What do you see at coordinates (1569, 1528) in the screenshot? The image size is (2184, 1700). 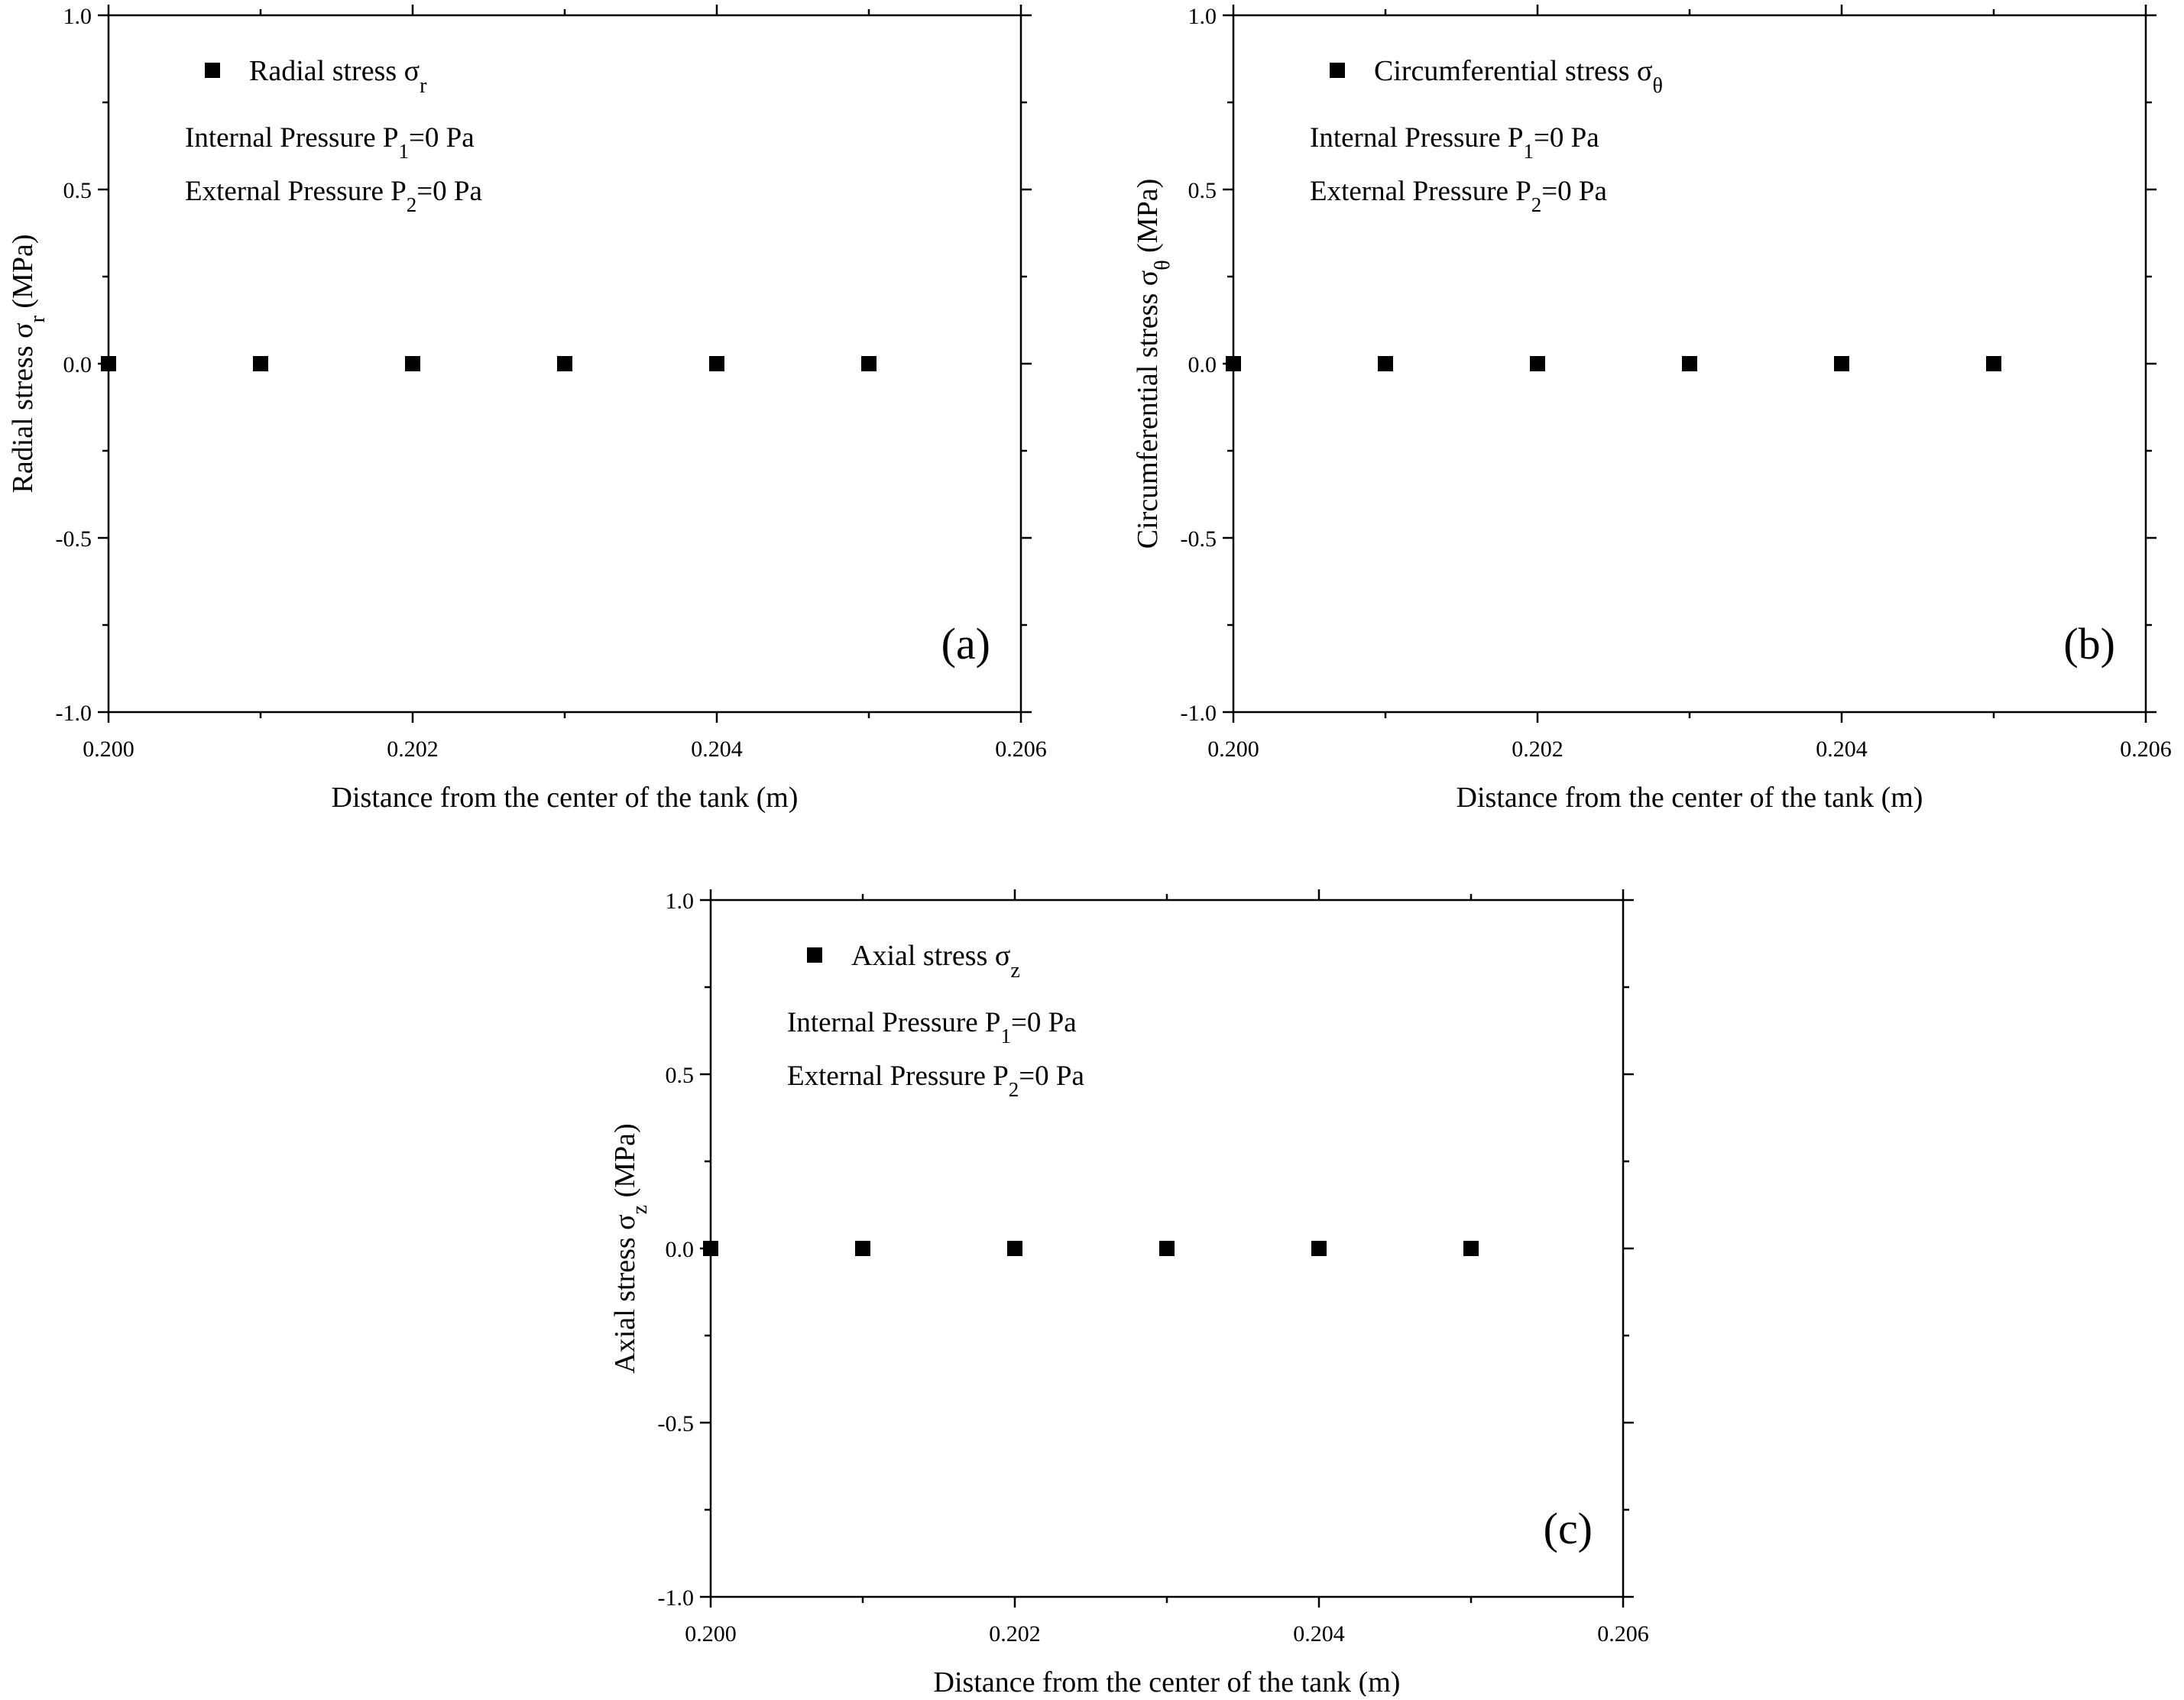 I see `panel-letter: (c)` at bounding box center [1569, 1528].